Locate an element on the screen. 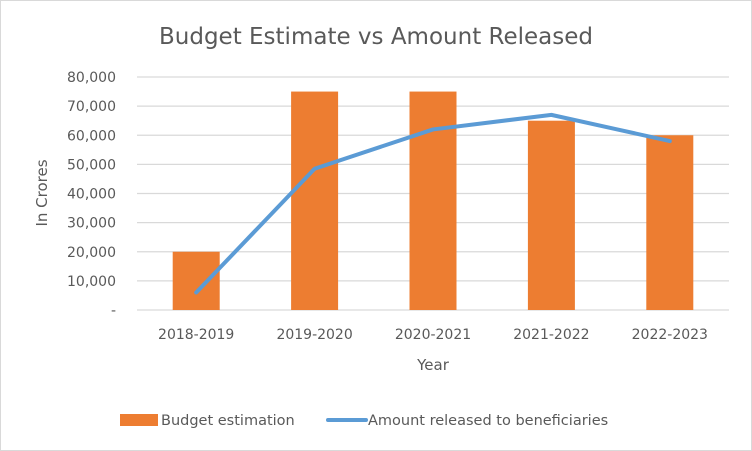  y-tick-label: 10,000 is located at coordinates (91, 282).